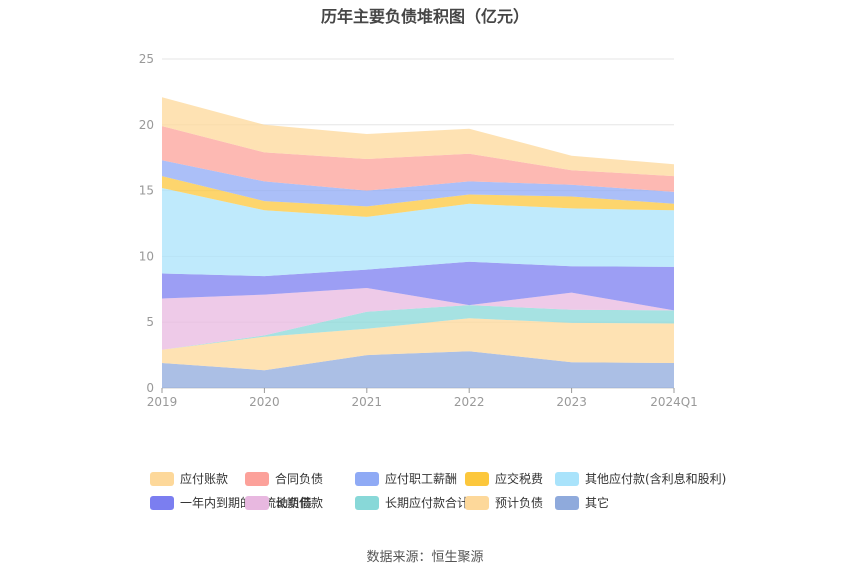 This screenshot has height=575, width=850. What do you see at coordinates (469, 402) in the screenshot?
I see `x-tick-label: 2022` at bounding box center [469, 402].